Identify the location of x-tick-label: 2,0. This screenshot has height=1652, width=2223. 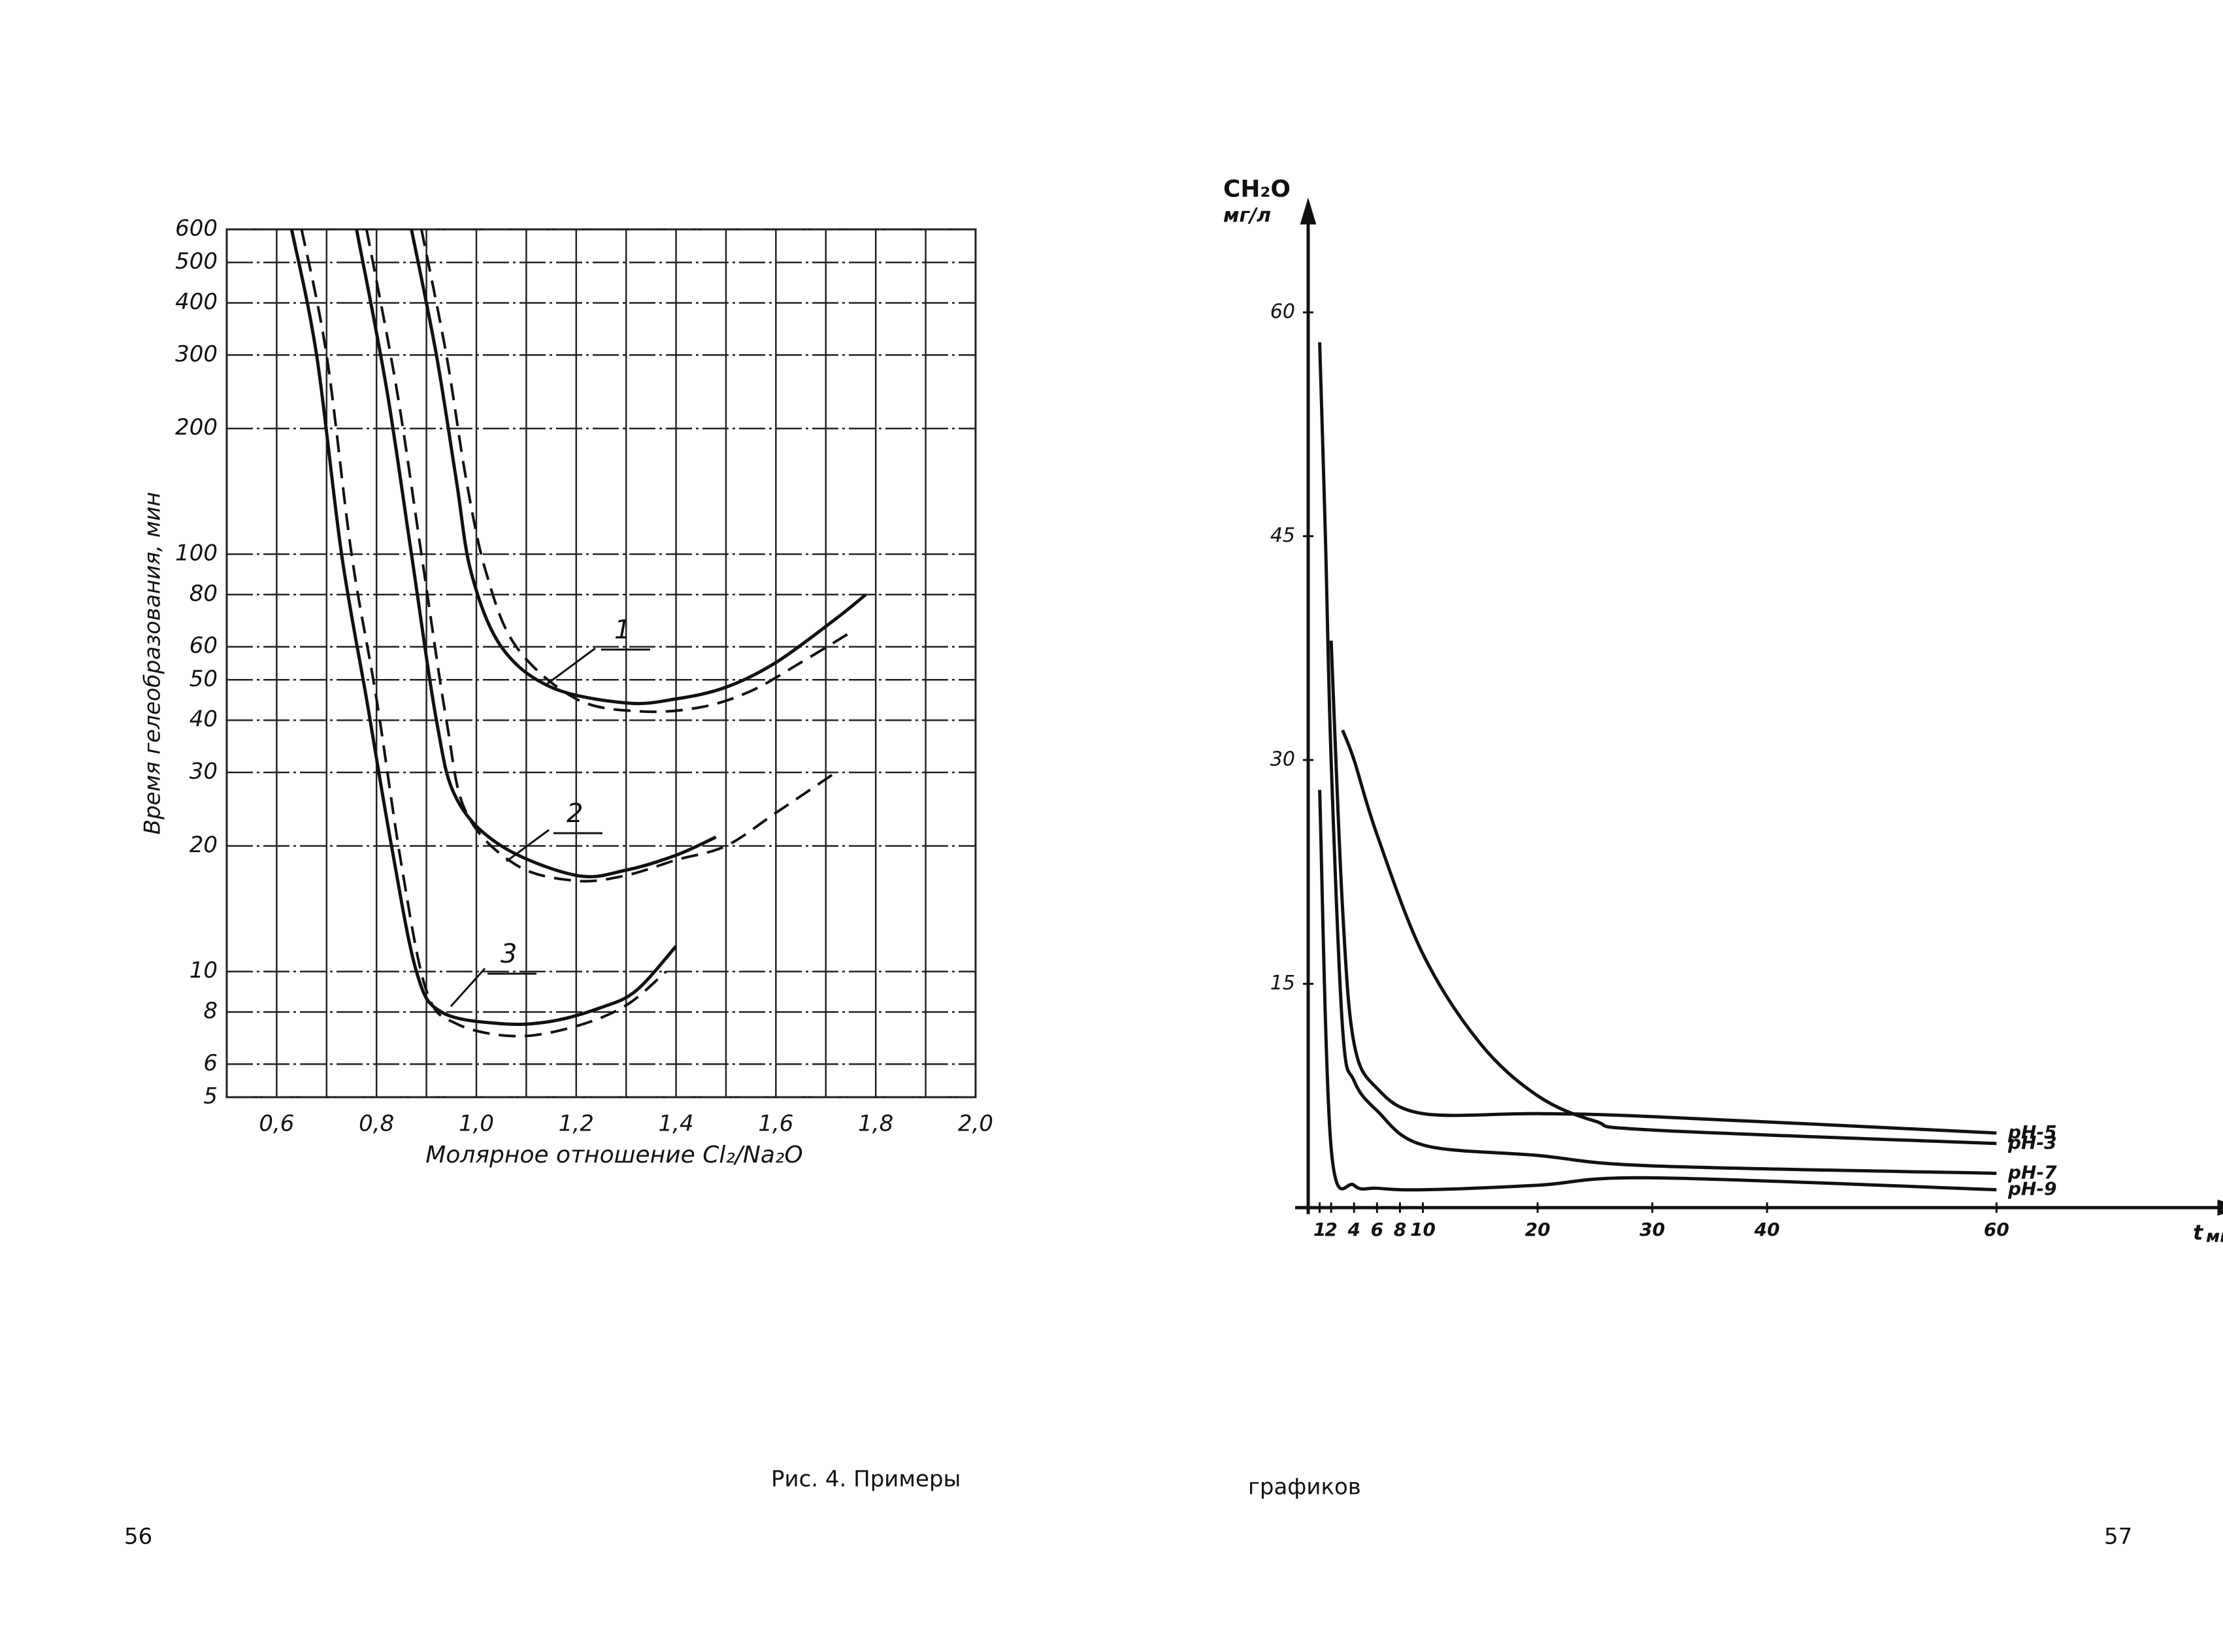
(976, 1124).